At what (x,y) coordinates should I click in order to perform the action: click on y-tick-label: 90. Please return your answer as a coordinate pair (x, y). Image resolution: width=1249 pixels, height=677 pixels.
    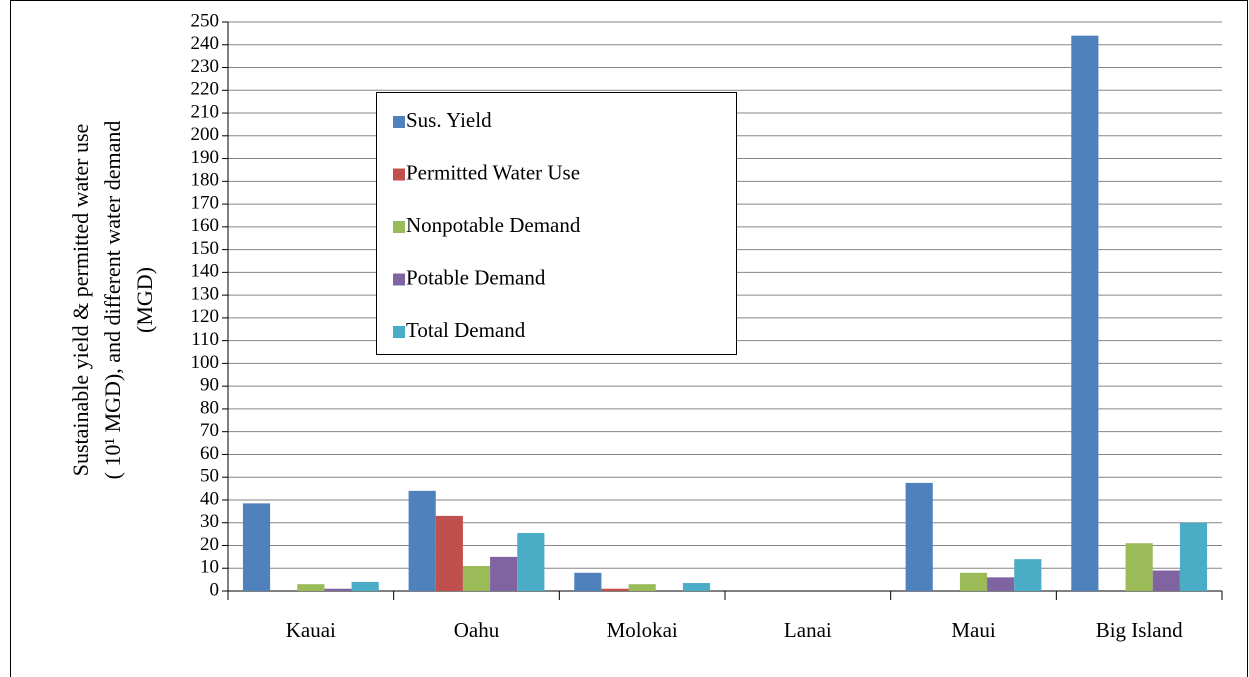
    Looking at the image, I should click on (209, 385).